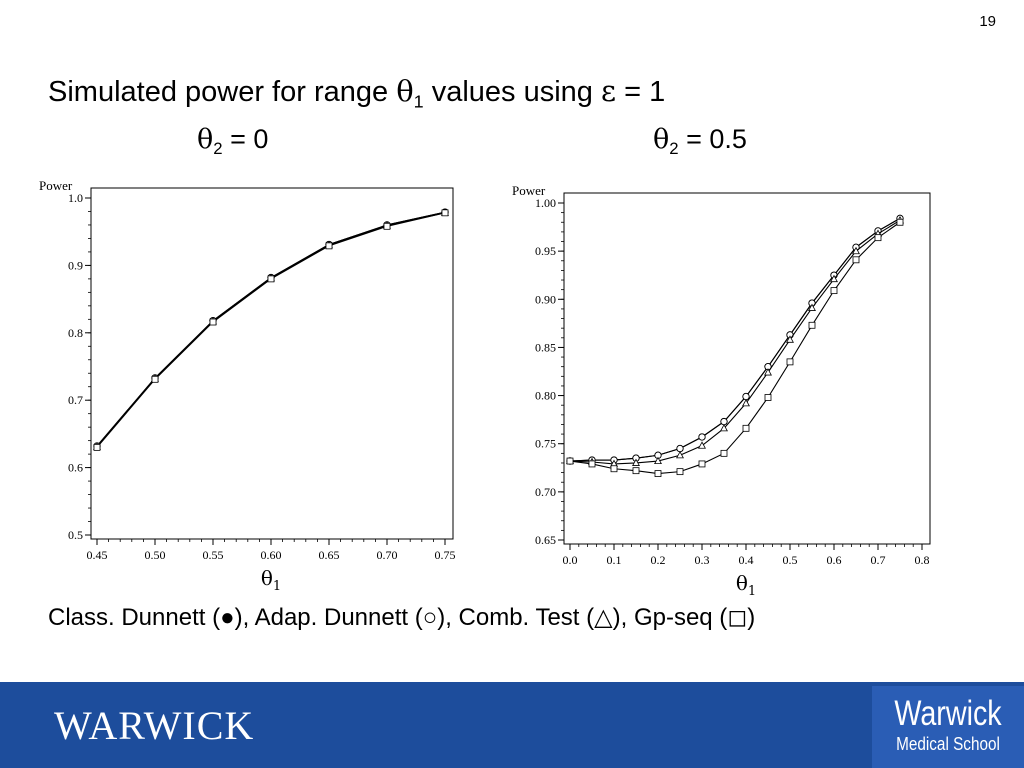 Image resolution: width=1024 pixels, height=768 pixels. I want to click on y-tick-label: 0.5, so click(75, 535).